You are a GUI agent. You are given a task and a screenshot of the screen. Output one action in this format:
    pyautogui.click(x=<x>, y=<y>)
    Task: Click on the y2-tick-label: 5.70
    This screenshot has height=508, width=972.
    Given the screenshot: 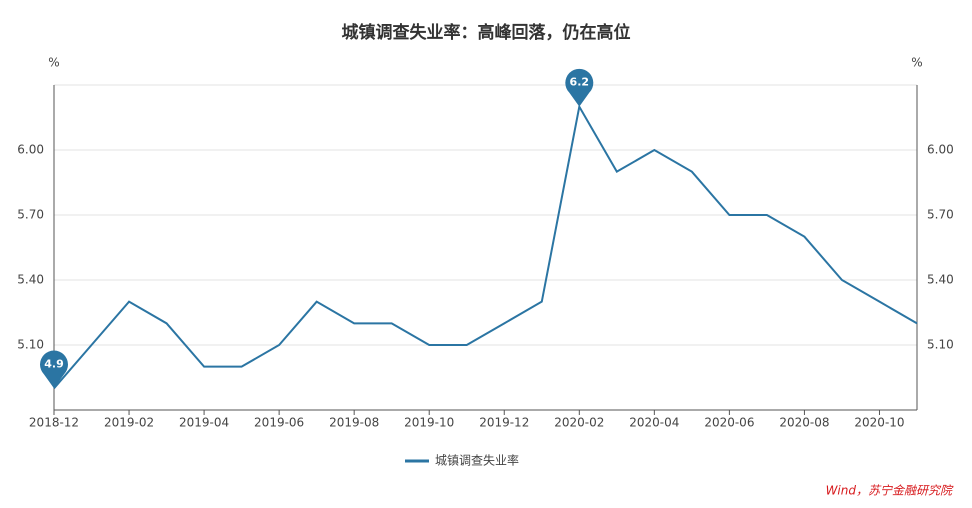 What is the action you would take?
    pyautogui.click(x=940, y=215)
    